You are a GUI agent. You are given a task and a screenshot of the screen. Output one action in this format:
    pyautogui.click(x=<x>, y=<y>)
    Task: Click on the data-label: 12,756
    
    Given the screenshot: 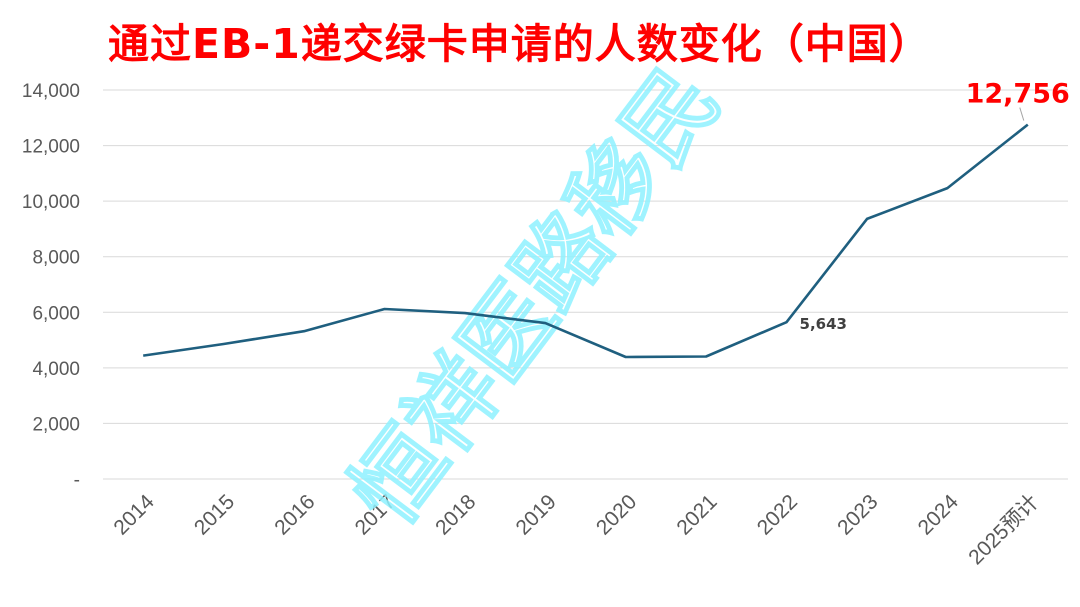 What is the action you would take?
    pyautogui.click(x=1018, y=94)
    